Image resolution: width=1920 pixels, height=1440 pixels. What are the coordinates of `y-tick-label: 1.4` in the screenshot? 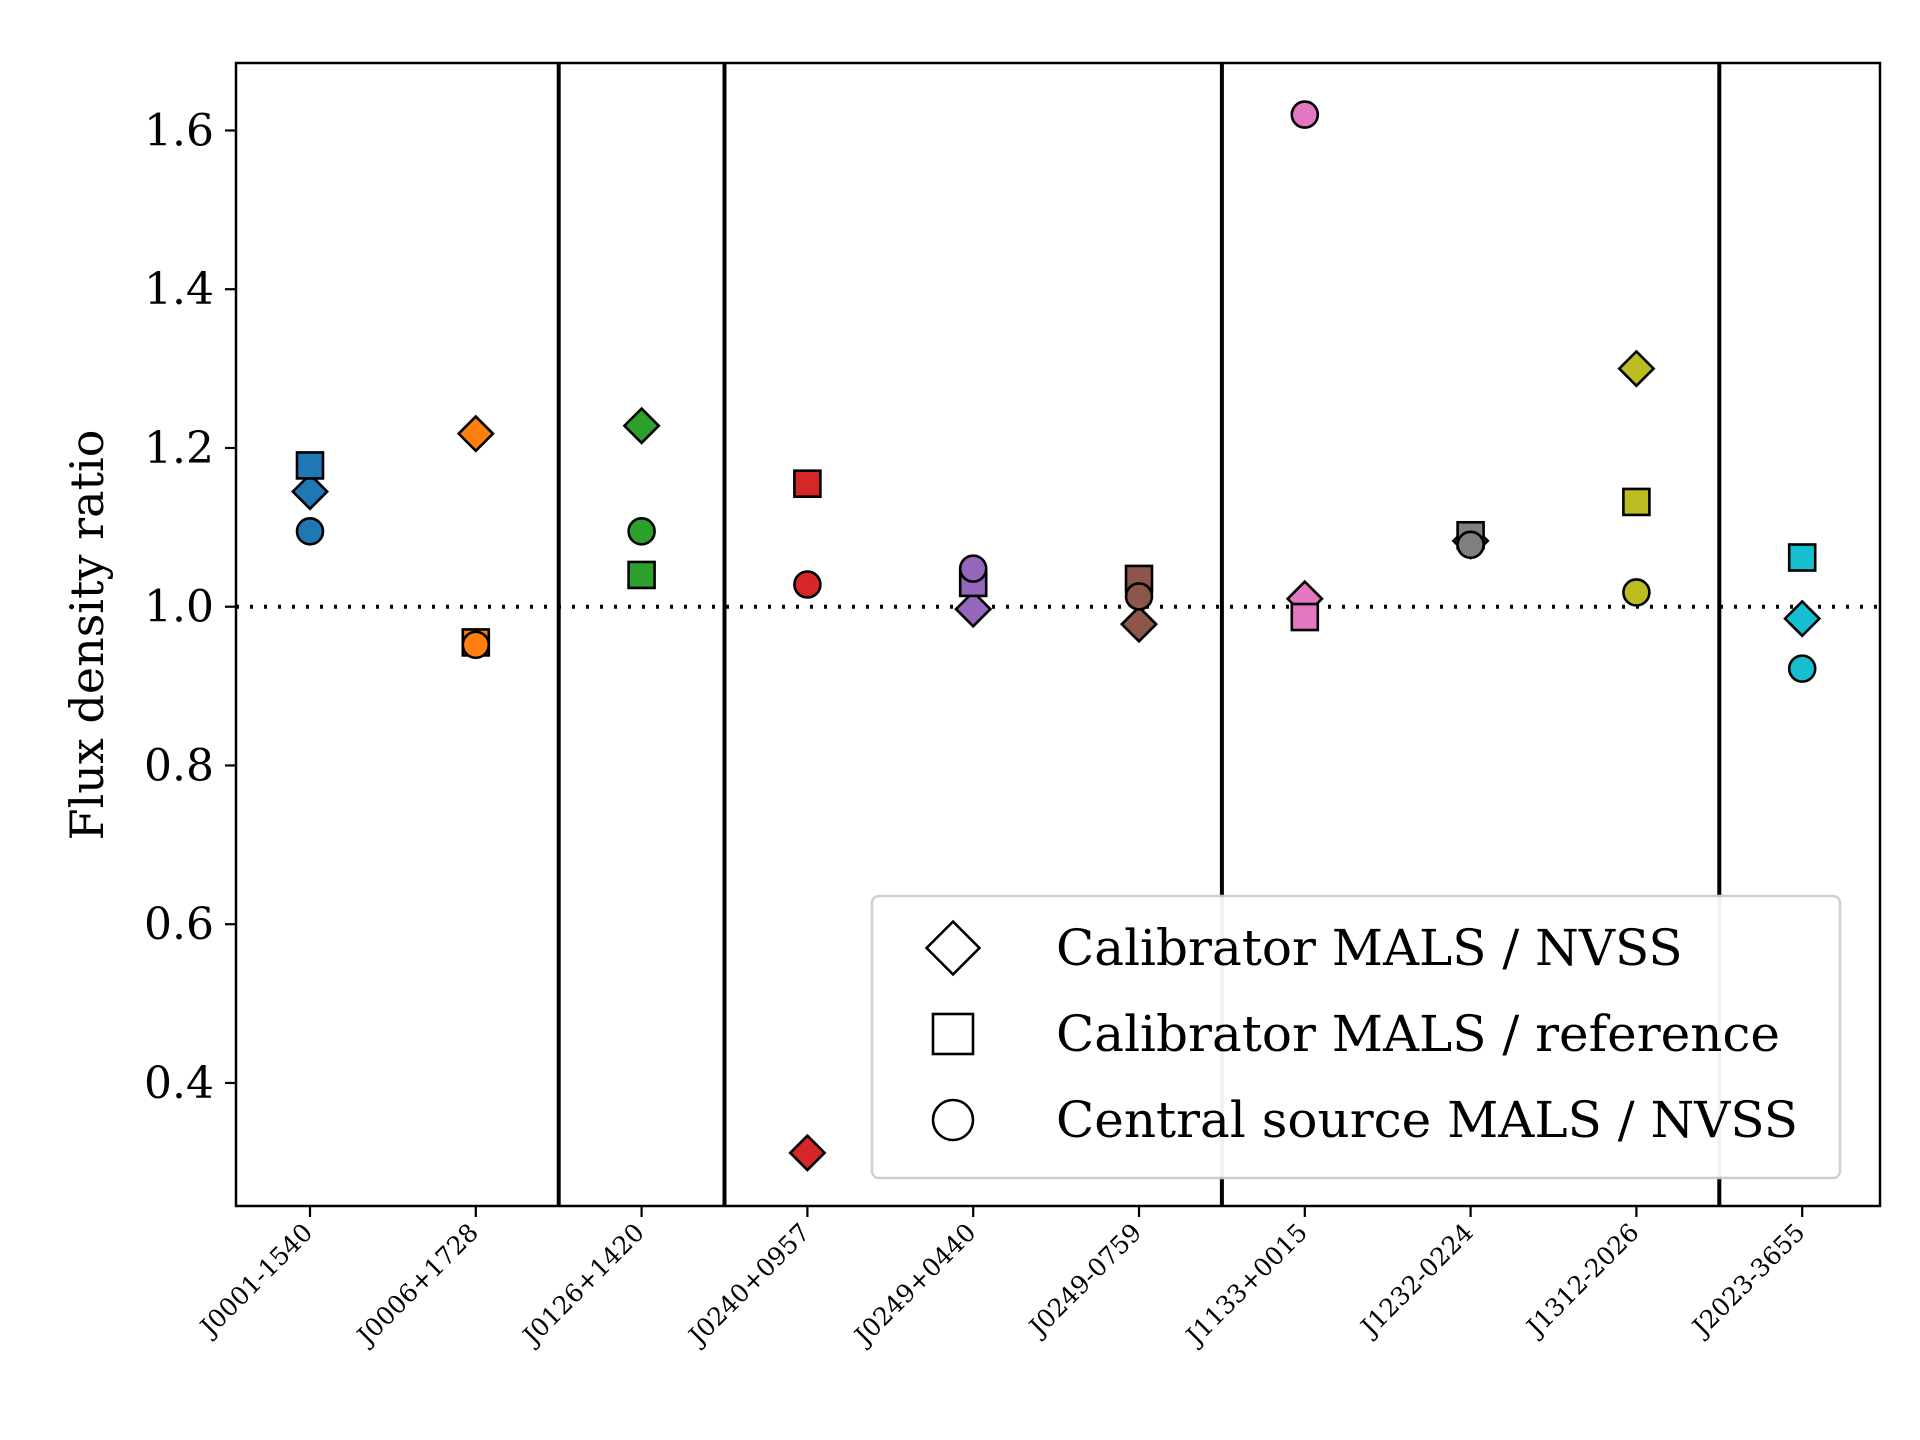 It's located at (179, 289).